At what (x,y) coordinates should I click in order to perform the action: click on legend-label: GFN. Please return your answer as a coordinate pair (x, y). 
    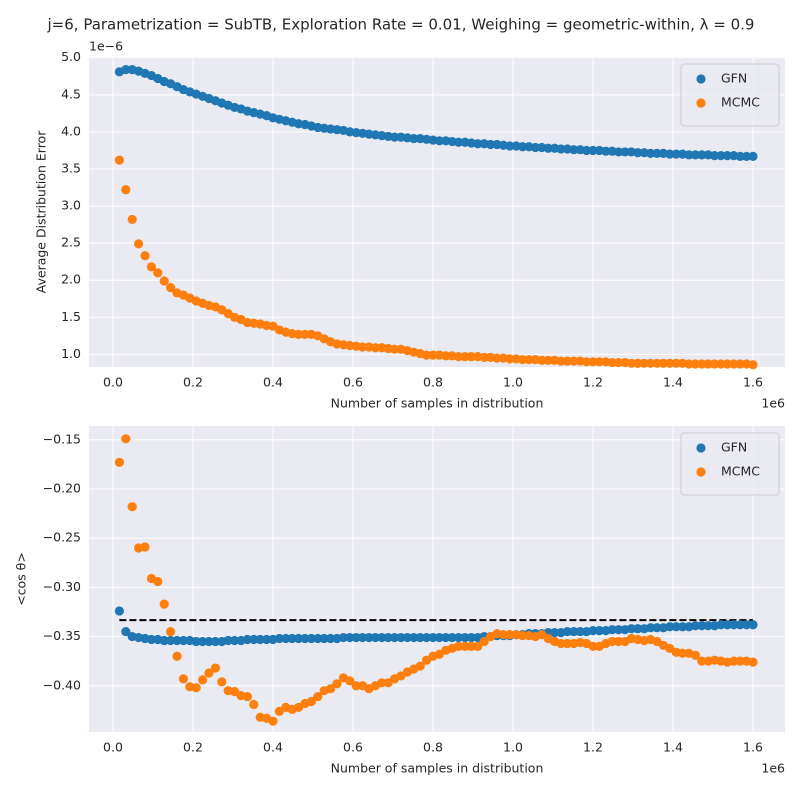
    Looking at the image, I should click on (734, 447).